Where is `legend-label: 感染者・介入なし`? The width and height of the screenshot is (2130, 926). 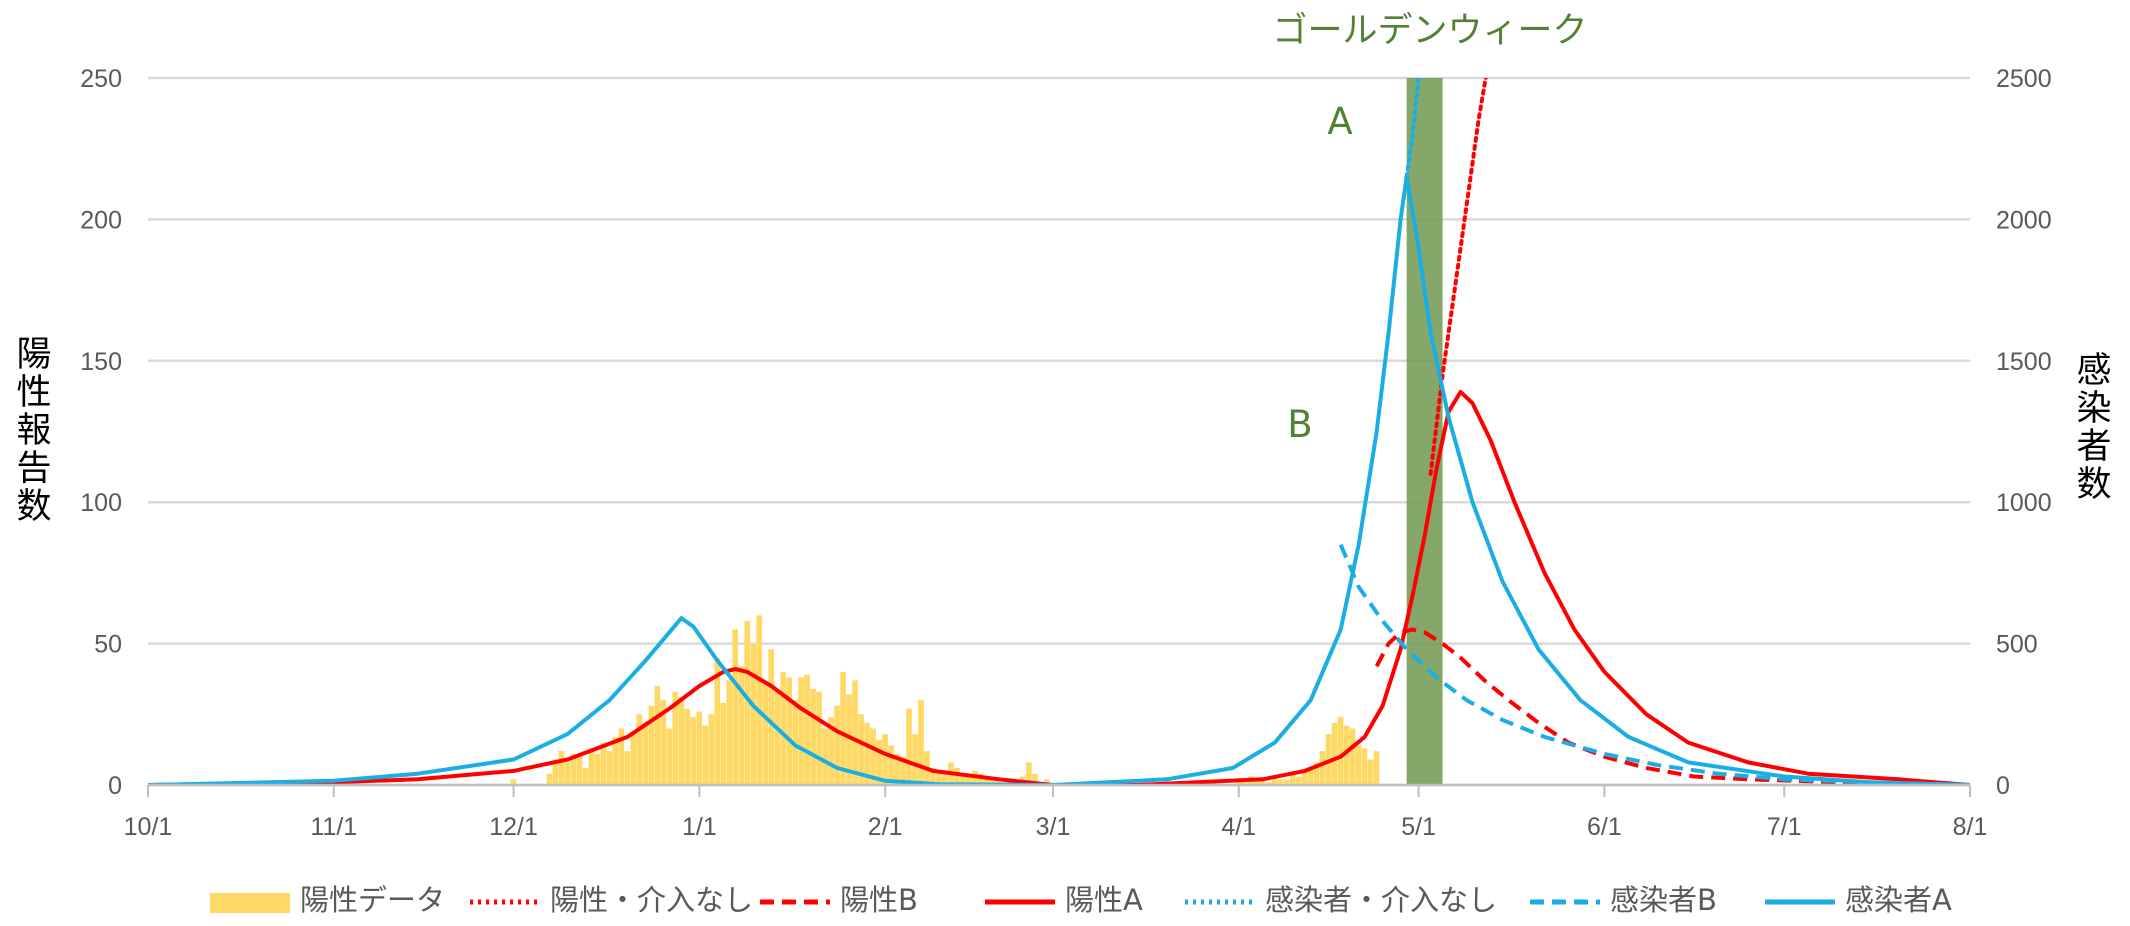 legend-label: 感染者・介入なし is located at coordinates (1381, 900).